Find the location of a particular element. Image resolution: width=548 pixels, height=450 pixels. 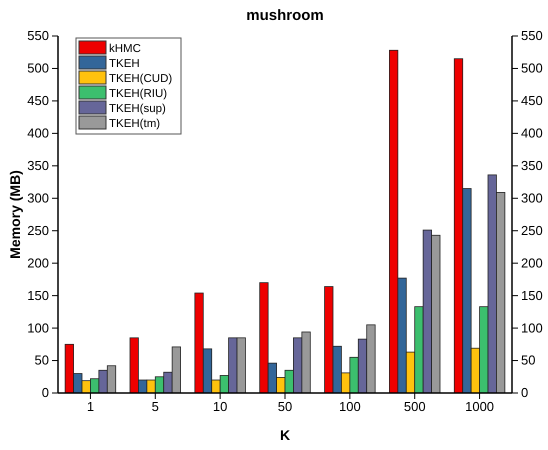

y2-tick-label: 550 is located at coordinates (532, 36).